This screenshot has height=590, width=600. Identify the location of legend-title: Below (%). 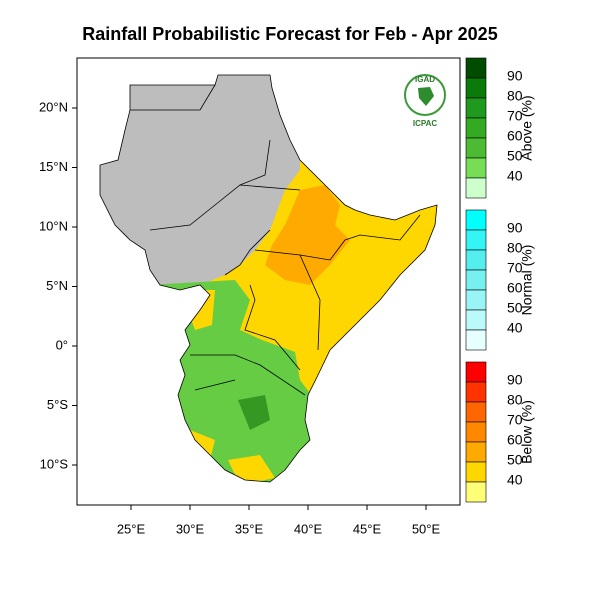
(527, 432).